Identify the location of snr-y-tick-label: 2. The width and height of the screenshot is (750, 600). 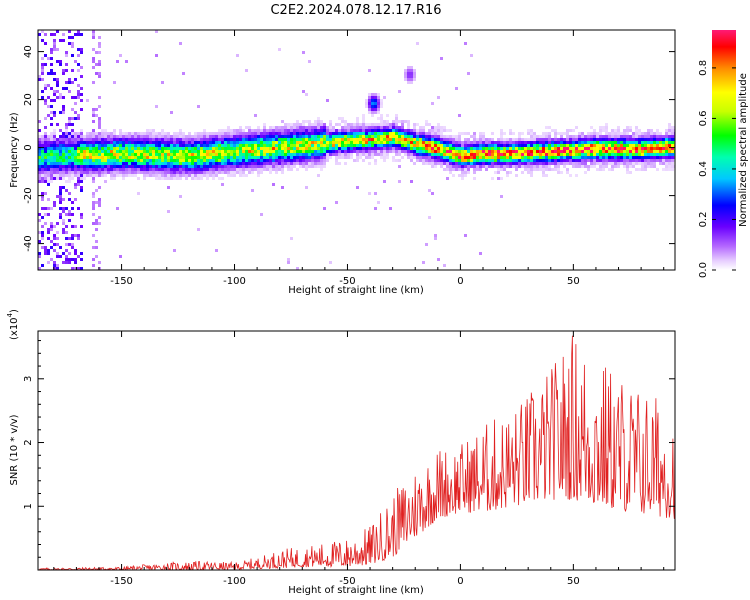
(28, 442).